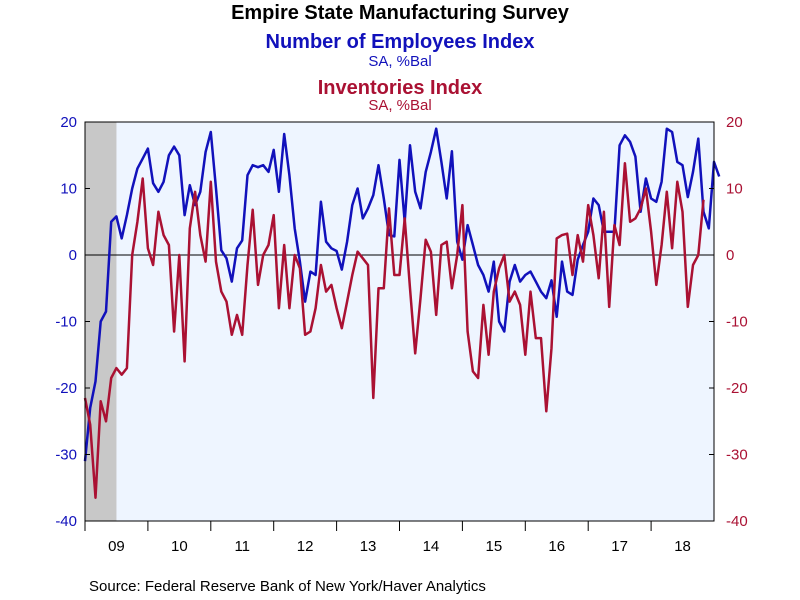 The image size is (800, 600). Describe the element at coordinates (737, 388) in the screenshot. I see `y-right-tick-label: -20` at that location.